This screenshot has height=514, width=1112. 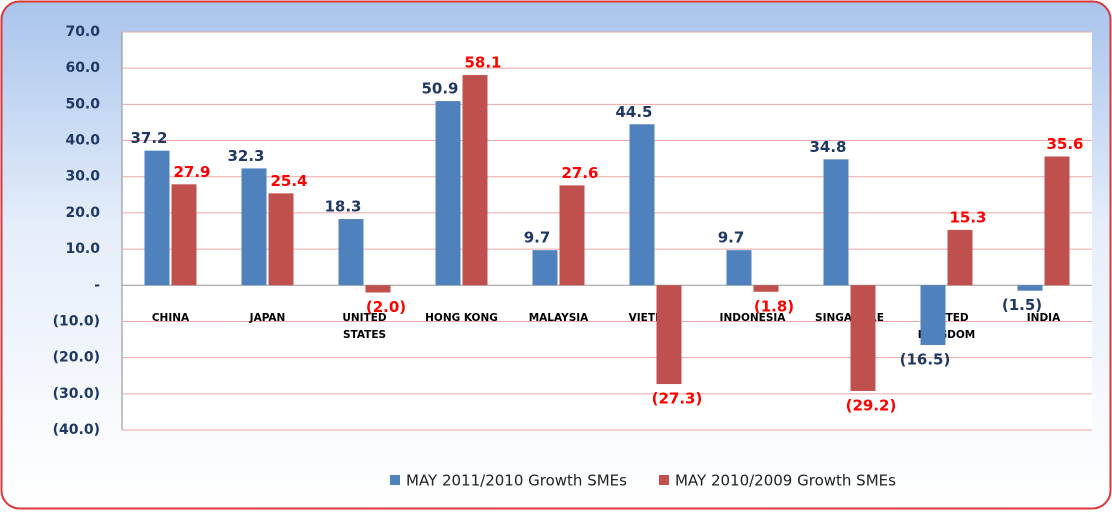 I want to click on y-tick-label: (30.0), so click(x=76, y=394).